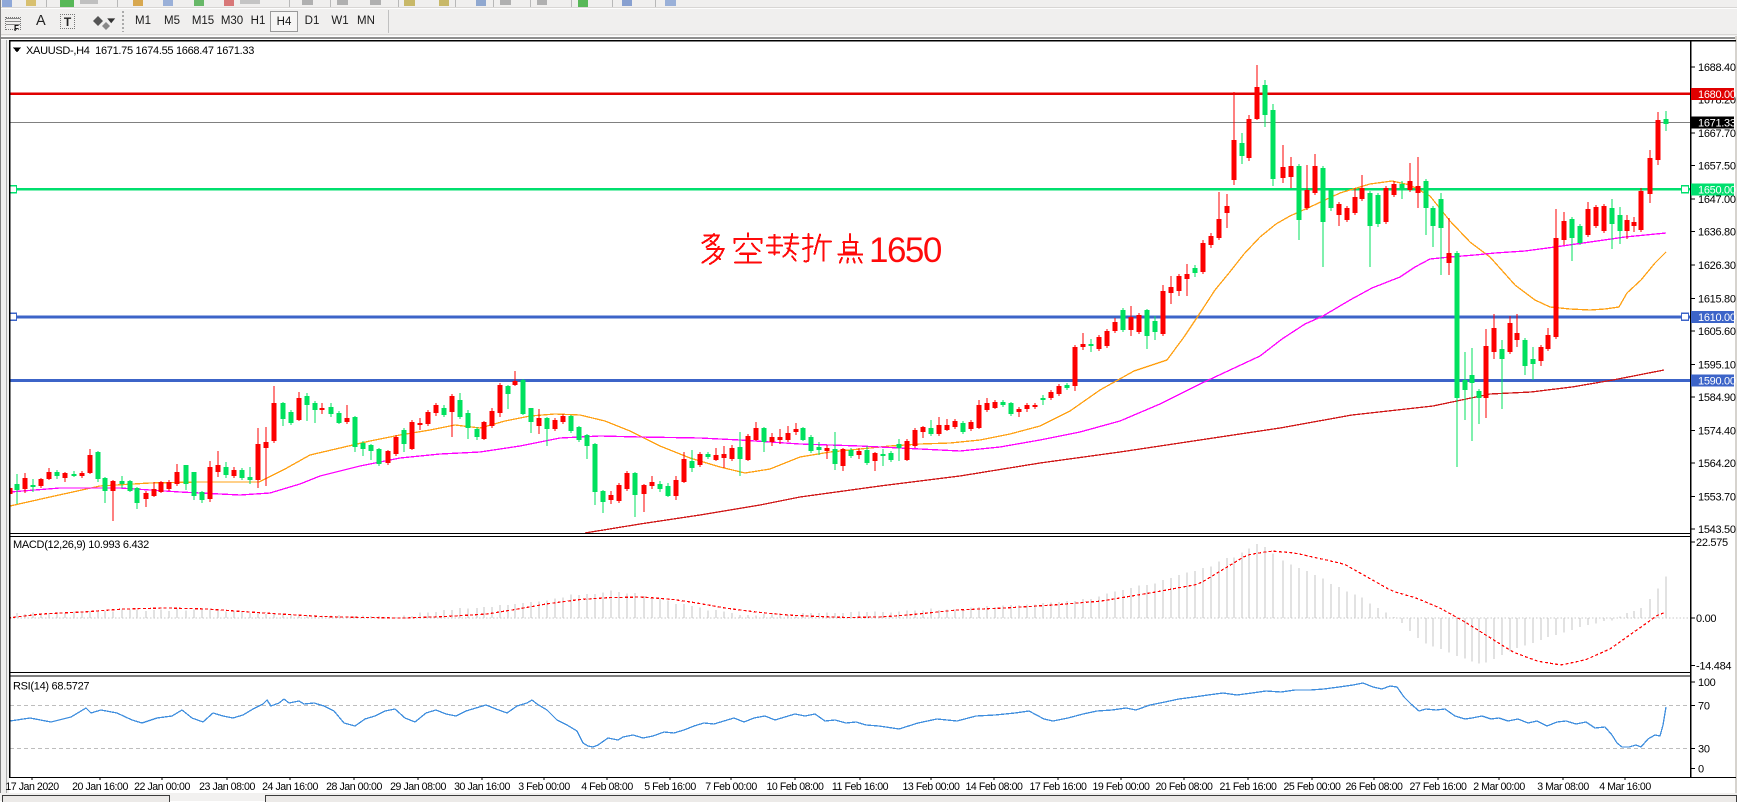 This screenshot has width=1737, height=802. I want to click on svg-text: 29 Jan 08:00, so click(418, 787).